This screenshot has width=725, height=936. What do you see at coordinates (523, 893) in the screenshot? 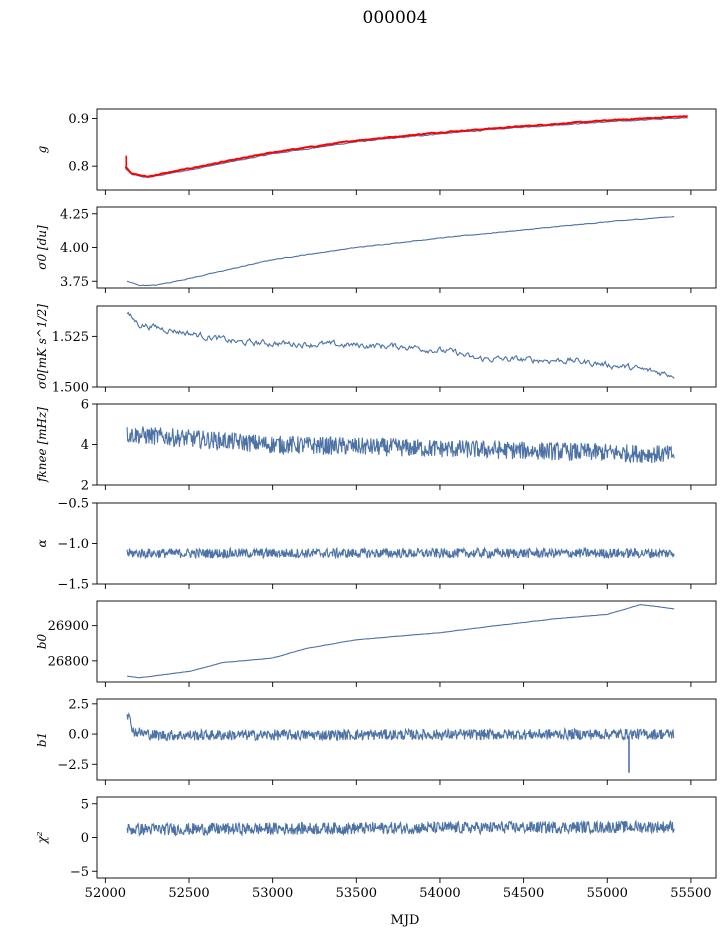
I see `x-tick-label: 54500` at bounding box center [523, 893].